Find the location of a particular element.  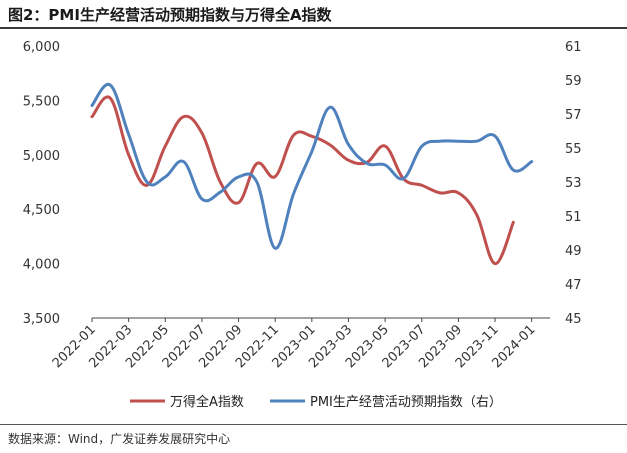

right-tick-label: 57 is located at coordinates (573, 115).